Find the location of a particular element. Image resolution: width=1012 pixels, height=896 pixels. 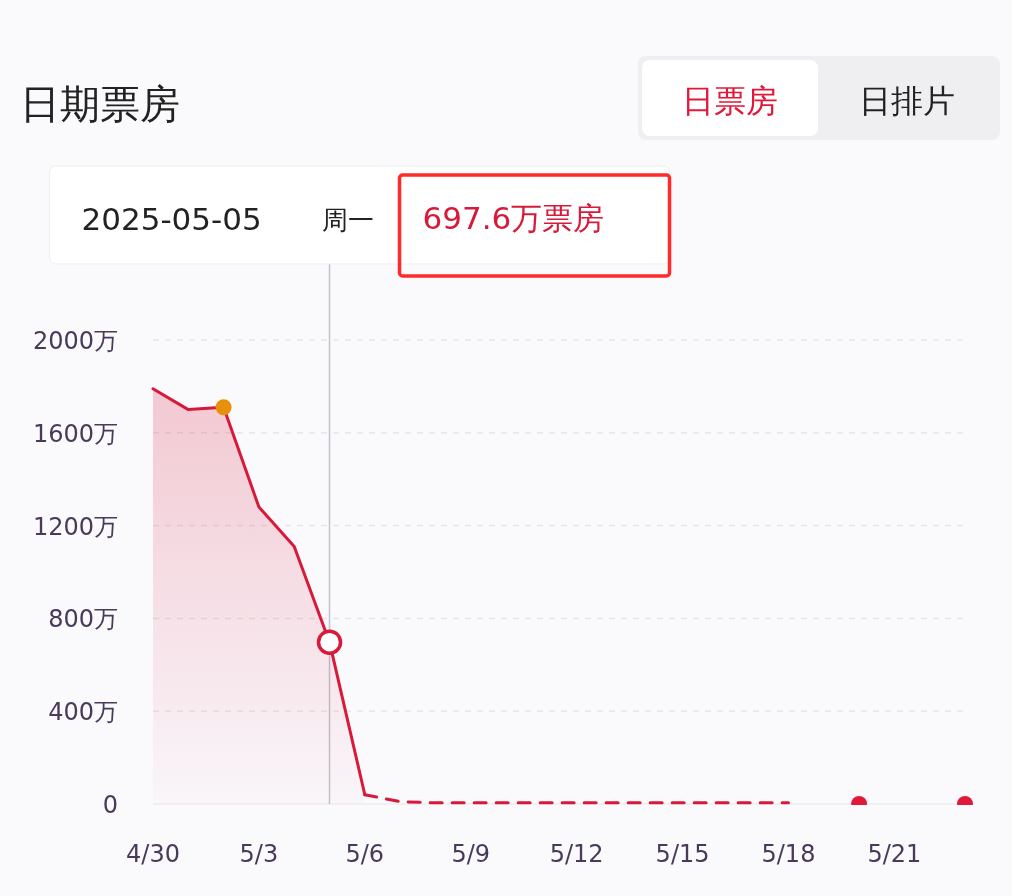

y-tick-label: 2000万 is located at coordinates (75, 341).